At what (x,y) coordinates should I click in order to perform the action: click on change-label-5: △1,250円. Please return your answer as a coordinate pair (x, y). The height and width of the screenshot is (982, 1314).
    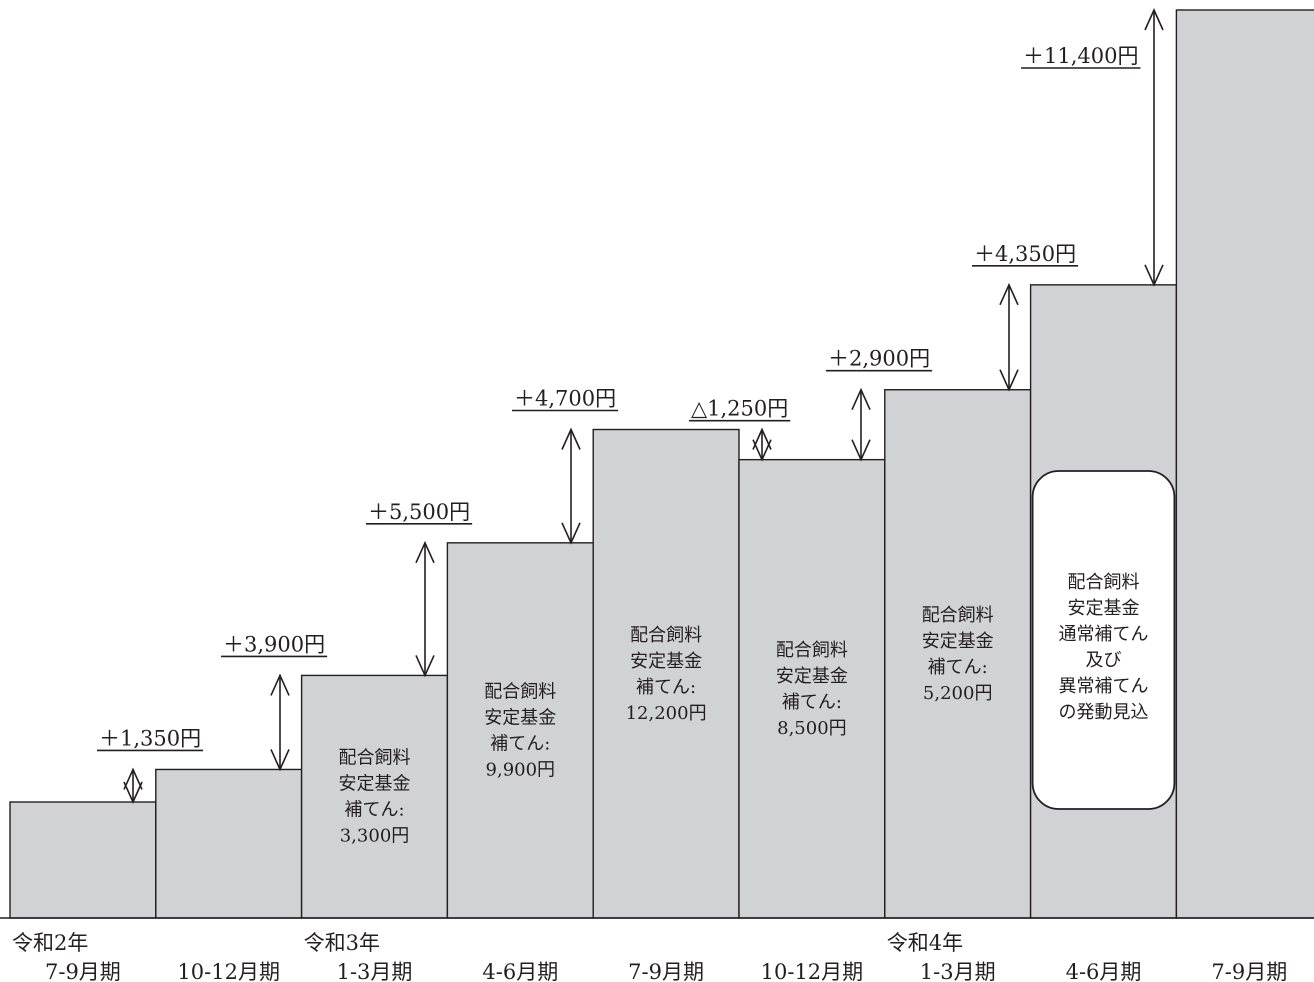
    Looking at the image, I should click on (739, 409).